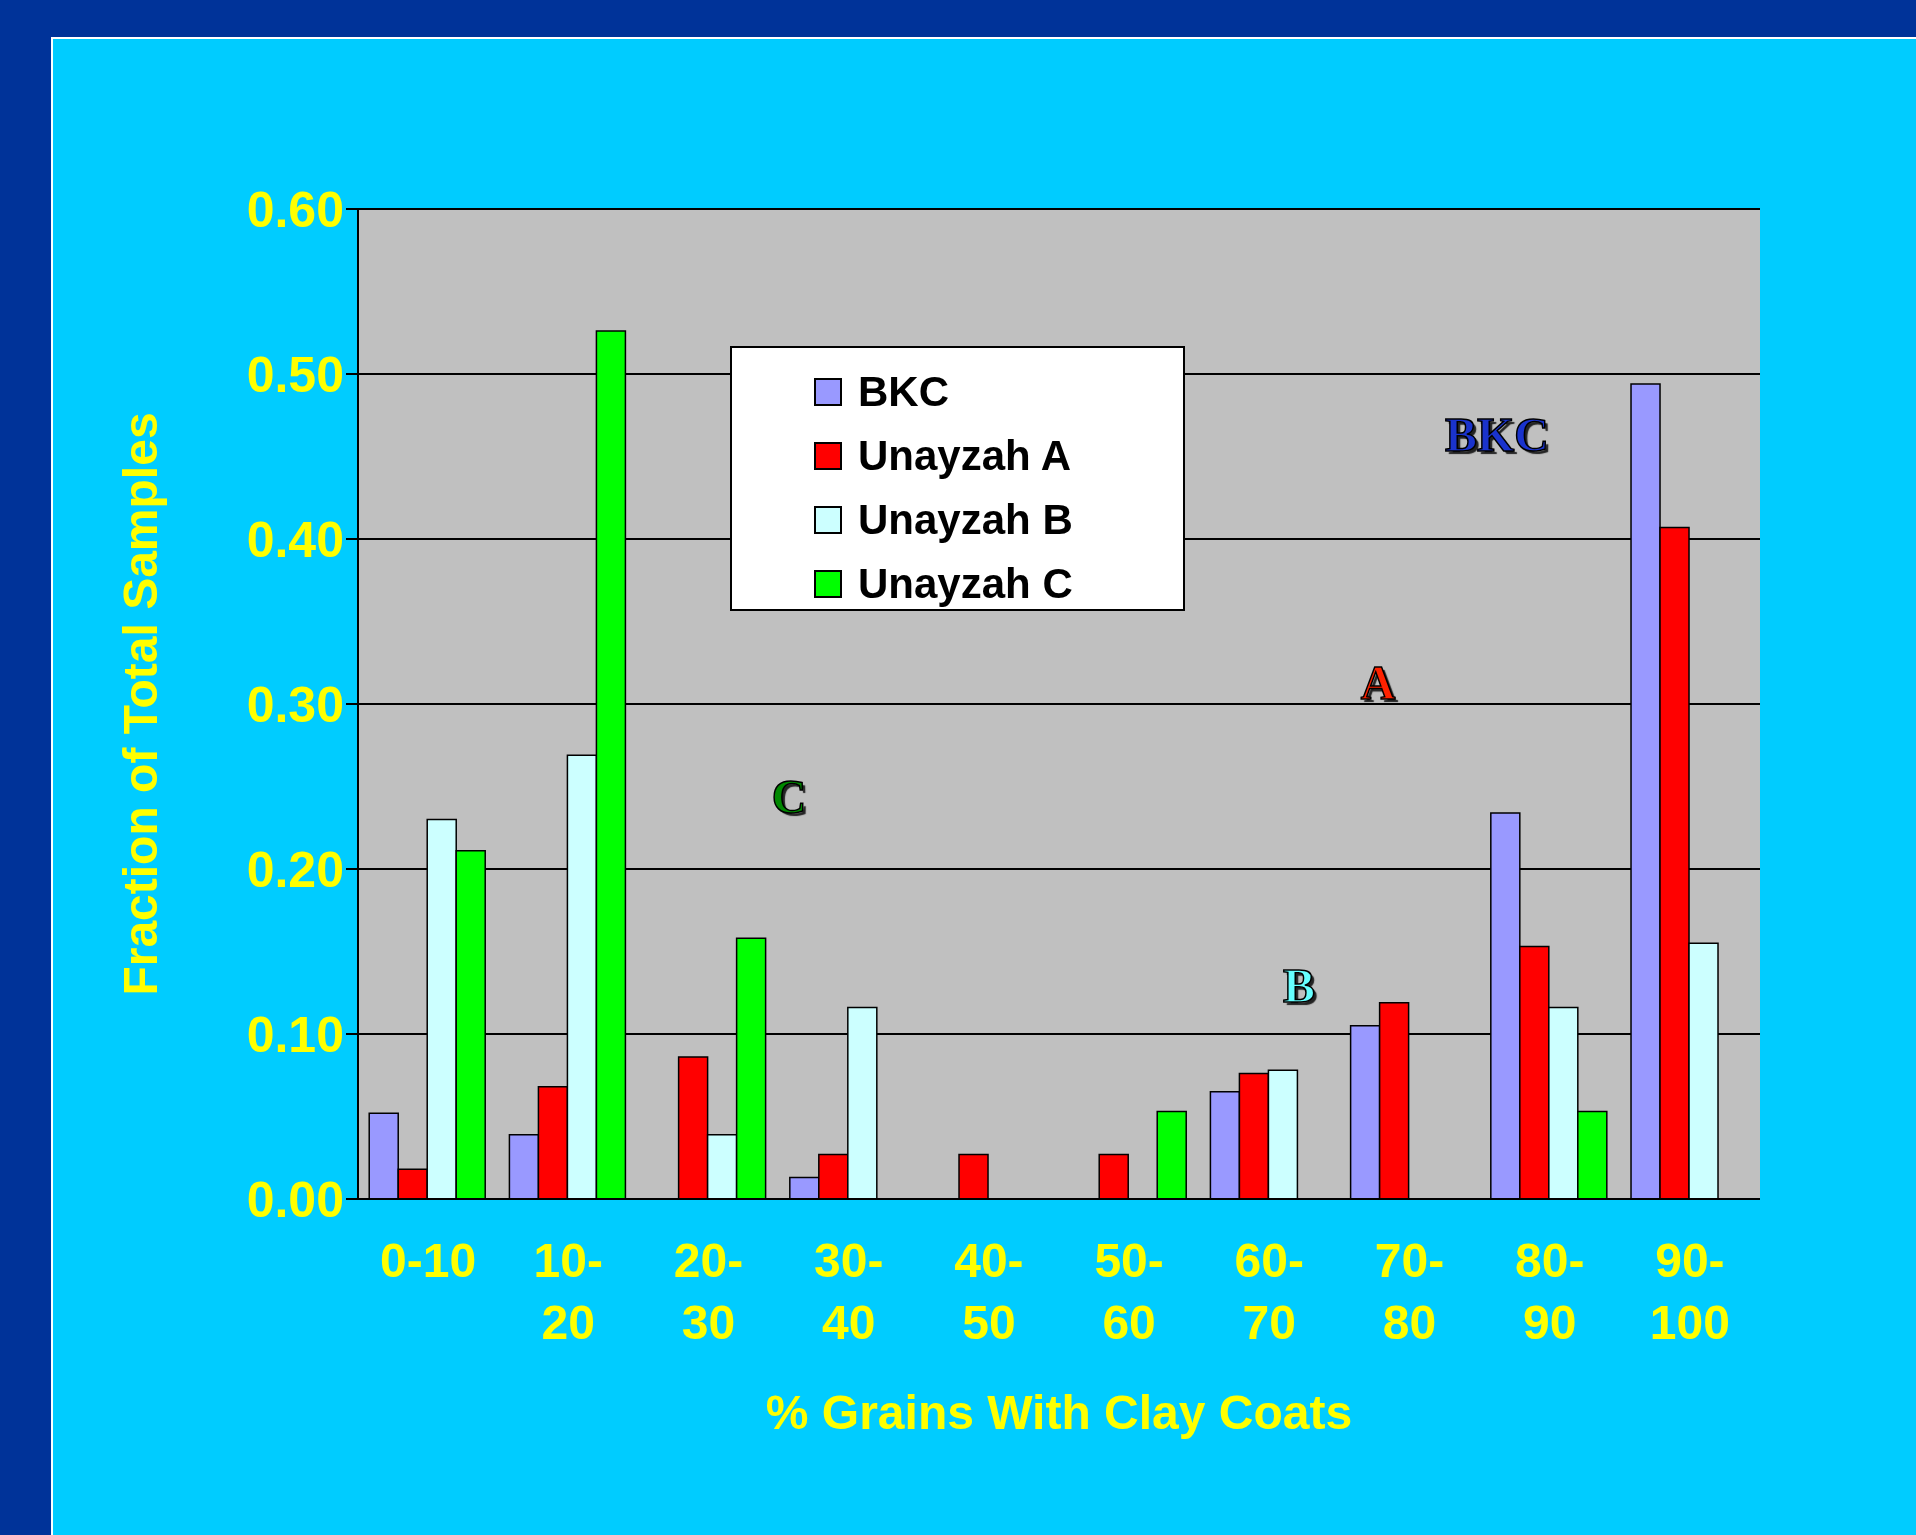  What do you see at coordinates (428, 1260) in the screenshot?
I see `x-tick-label: 0-10` at bounding box center [428, 1260].